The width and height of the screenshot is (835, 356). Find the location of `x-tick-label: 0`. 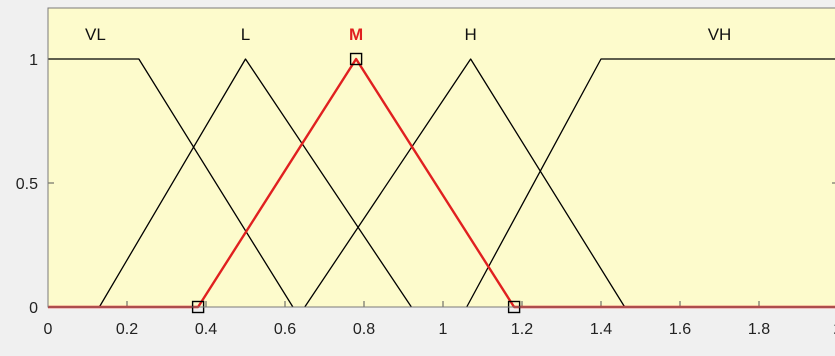

x-tick-label: 0 is located at coordinates (48, 329).